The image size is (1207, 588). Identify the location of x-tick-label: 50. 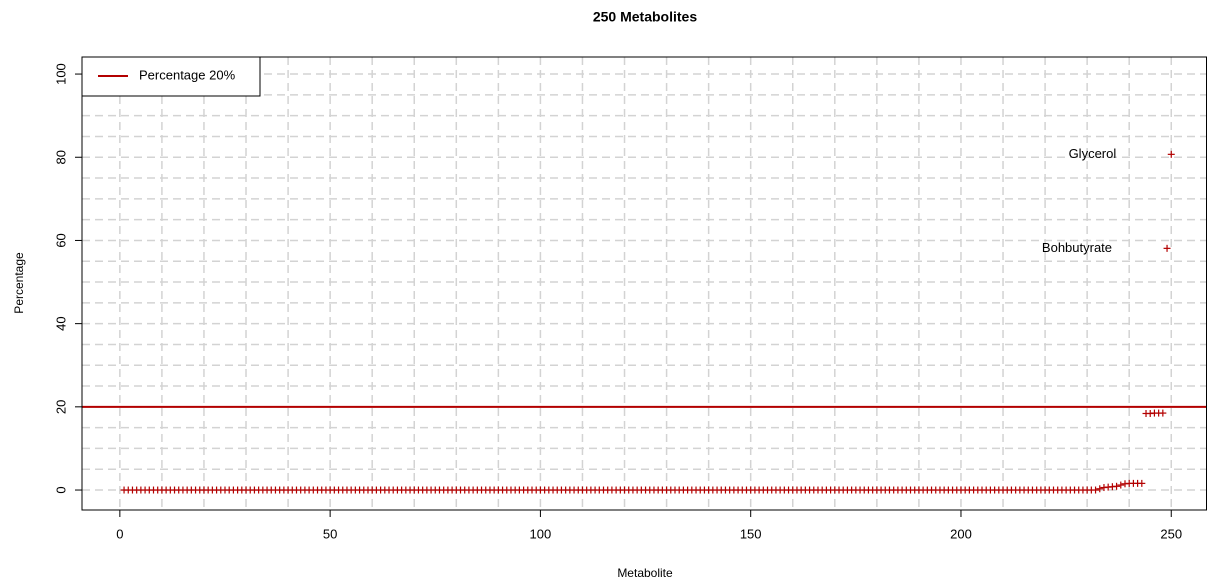
(330, 533).